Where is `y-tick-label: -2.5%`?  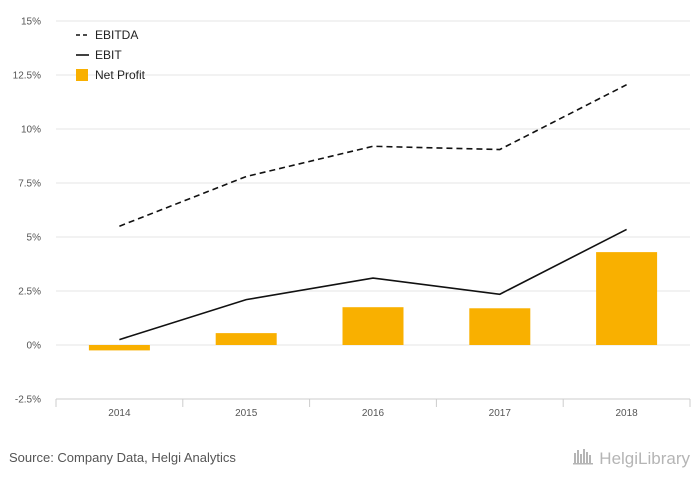 y-tick-label: -2.5% is located at coordinates (28, 400).